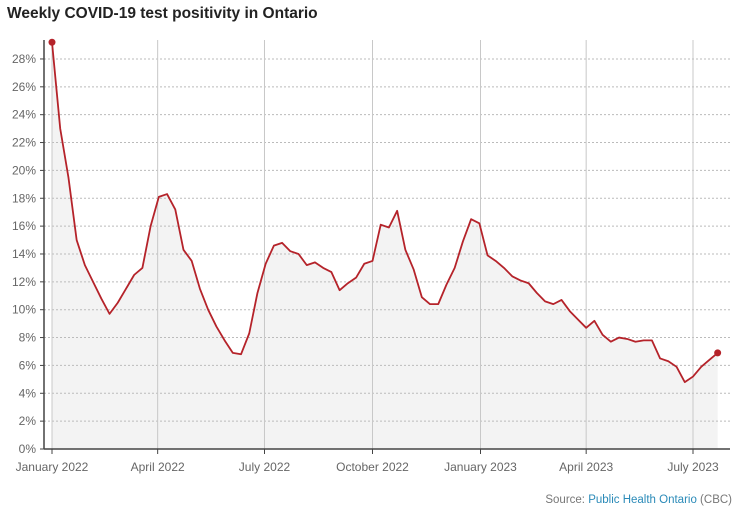 The image size is (740, 515). Describe the element at coordinates (480, 467) in the screenshot. I see `x-tick-label: January 2023` at that location.